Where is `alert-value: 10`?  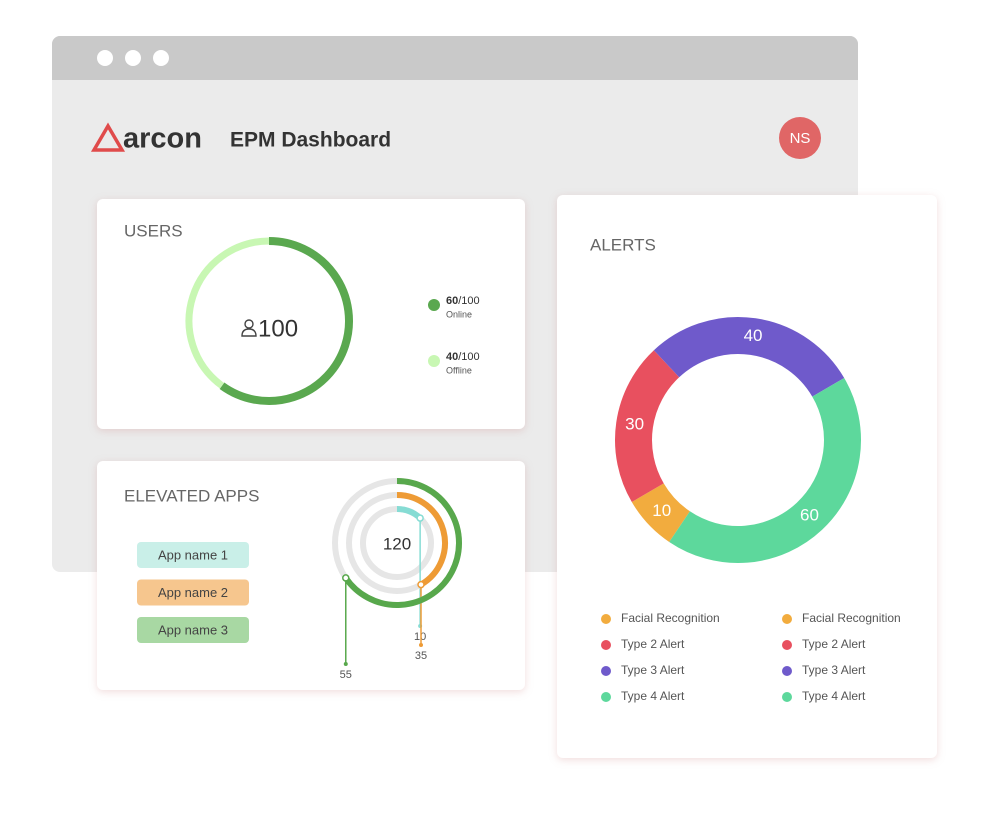
alert-value: 10 is located at coordinates (661, 510).